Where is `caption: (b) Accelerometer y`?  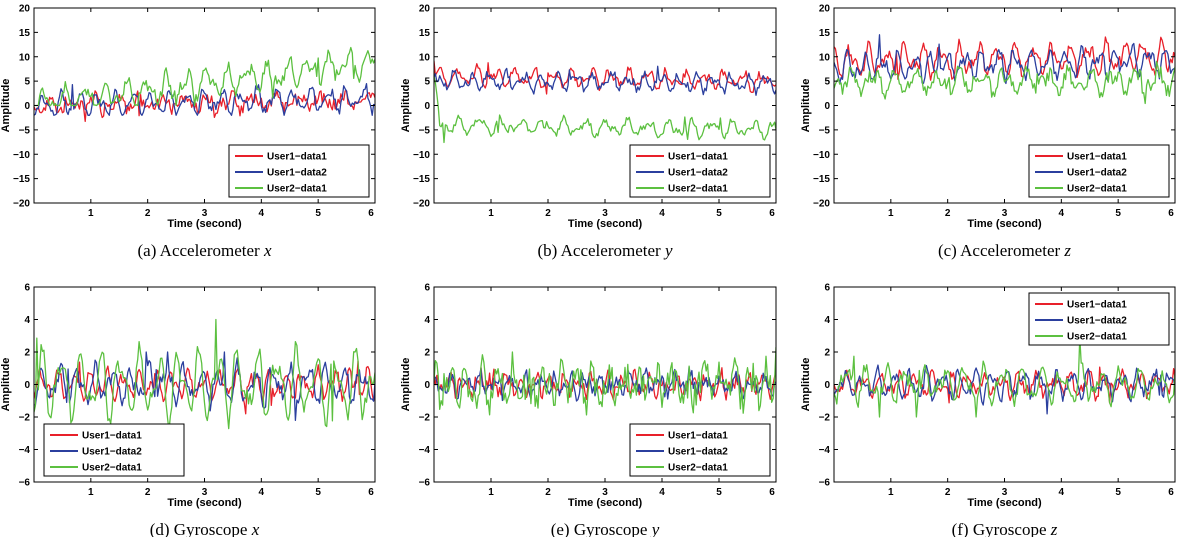 caption: (b) Accelerometer y is located at coordinates (605, 250).